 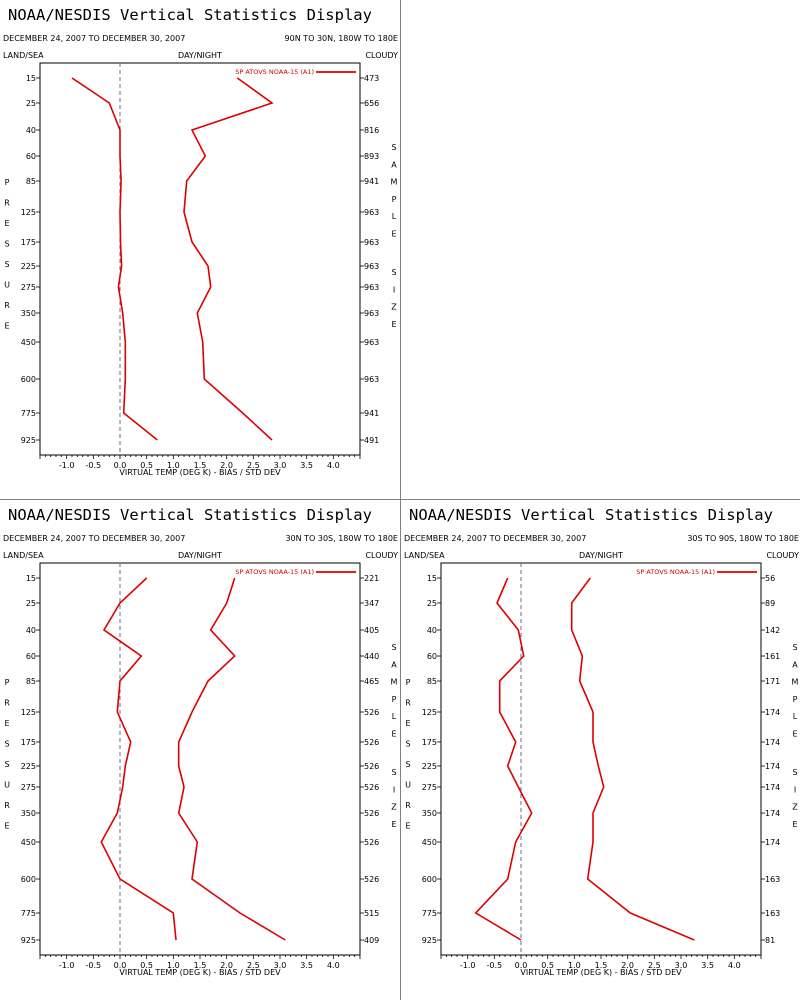 I want to click on pressure-axis-letter: P, so click(x=7, y=682).